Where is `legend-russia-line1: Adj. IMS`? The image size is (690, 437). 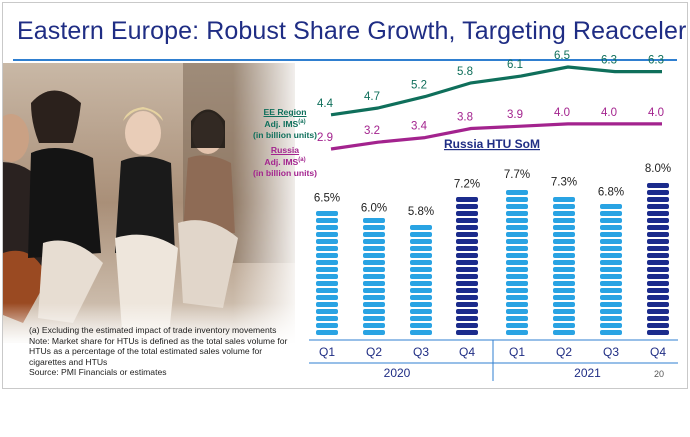 legend-russia-line1: Adj. IMS is located at coordinates (281, 162).